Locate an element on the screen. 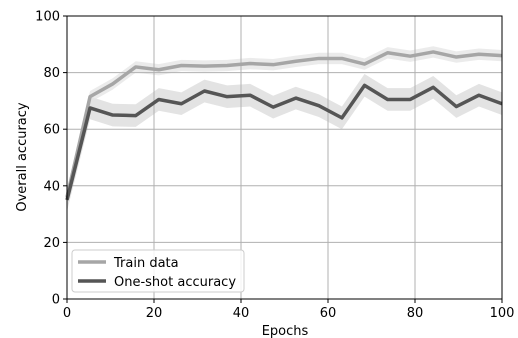 The width and height of the screenshot is (518, 338). x-tick-label: 80 is located at coordinates (415, 313).